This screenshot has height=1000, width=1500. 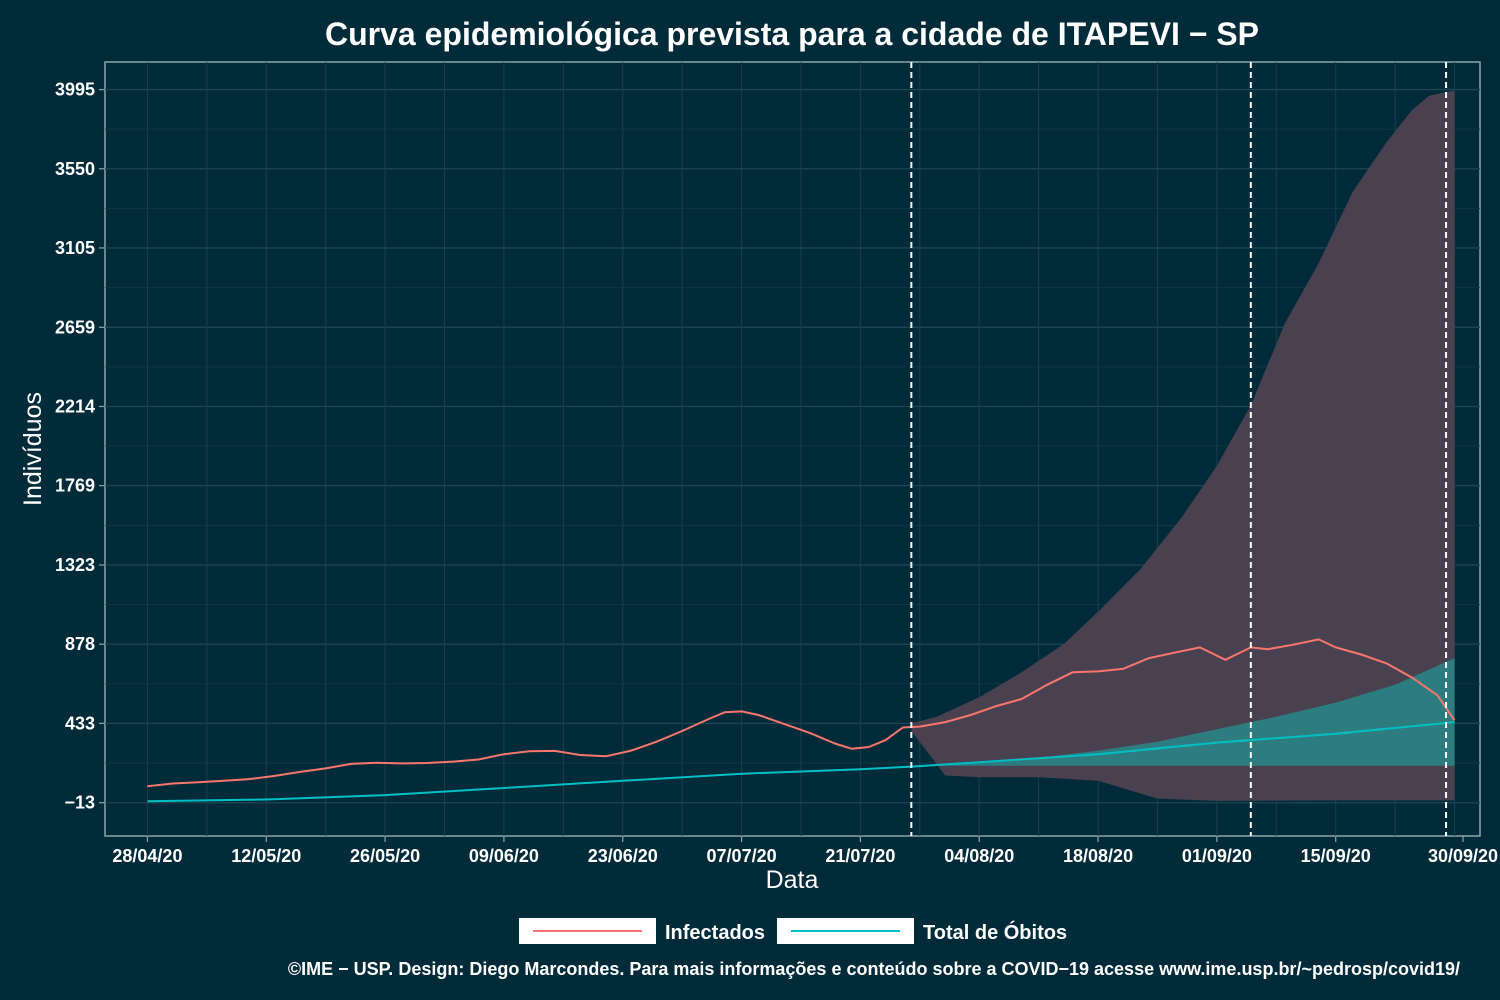 I want to click on x-tick-label: 26/05/20, so click(x=385, y=856).